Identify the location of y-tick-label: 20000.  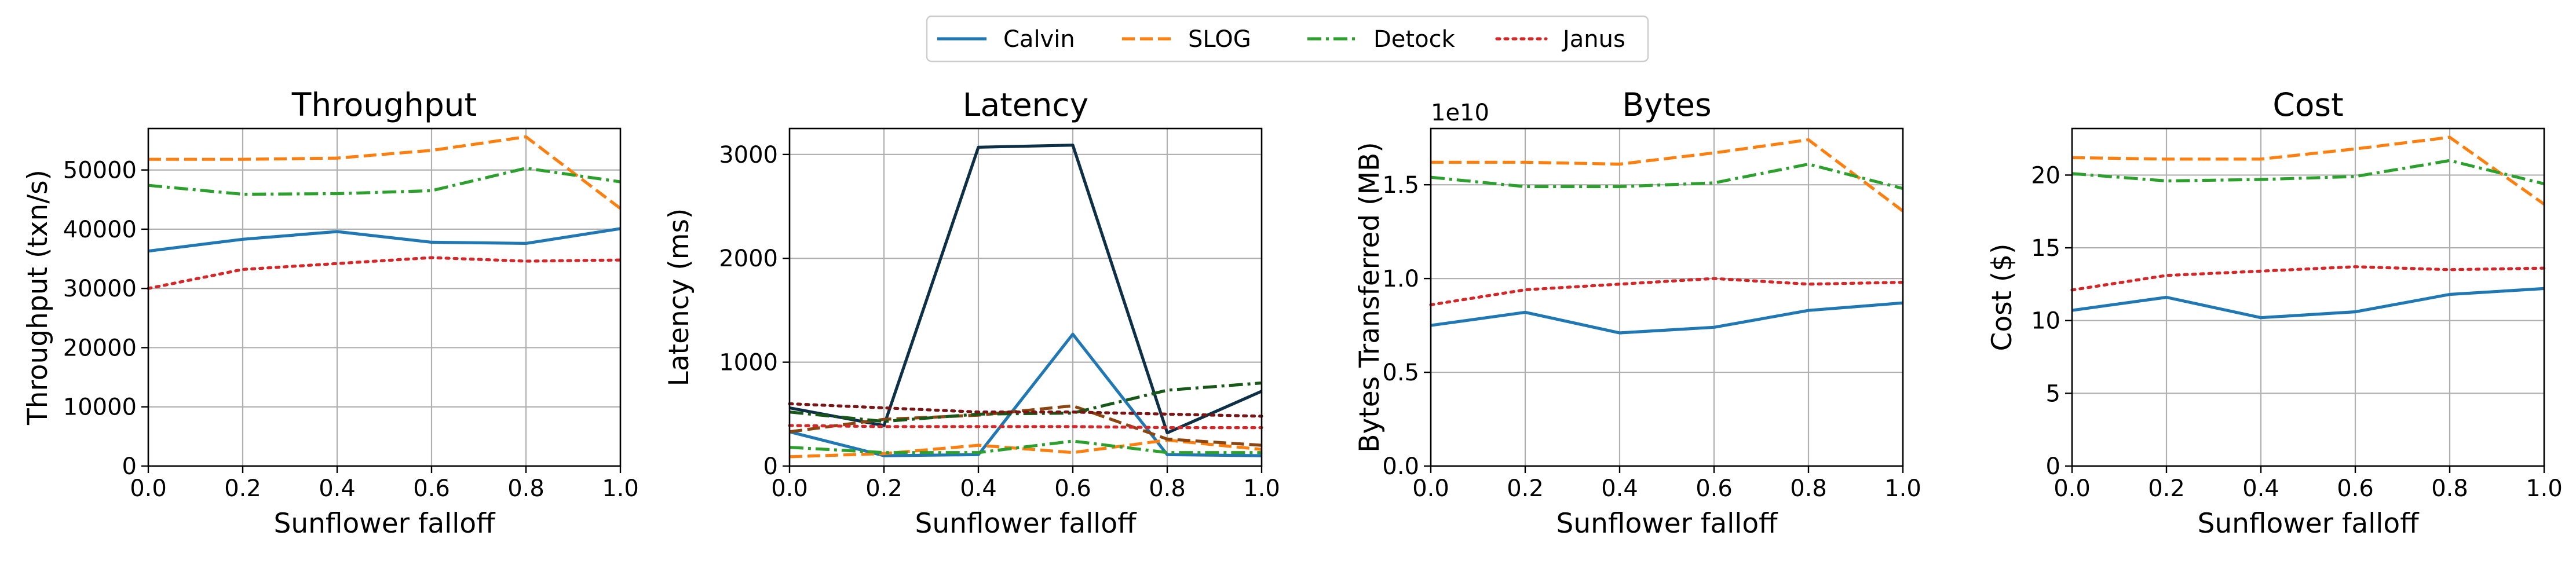
(100, 348).